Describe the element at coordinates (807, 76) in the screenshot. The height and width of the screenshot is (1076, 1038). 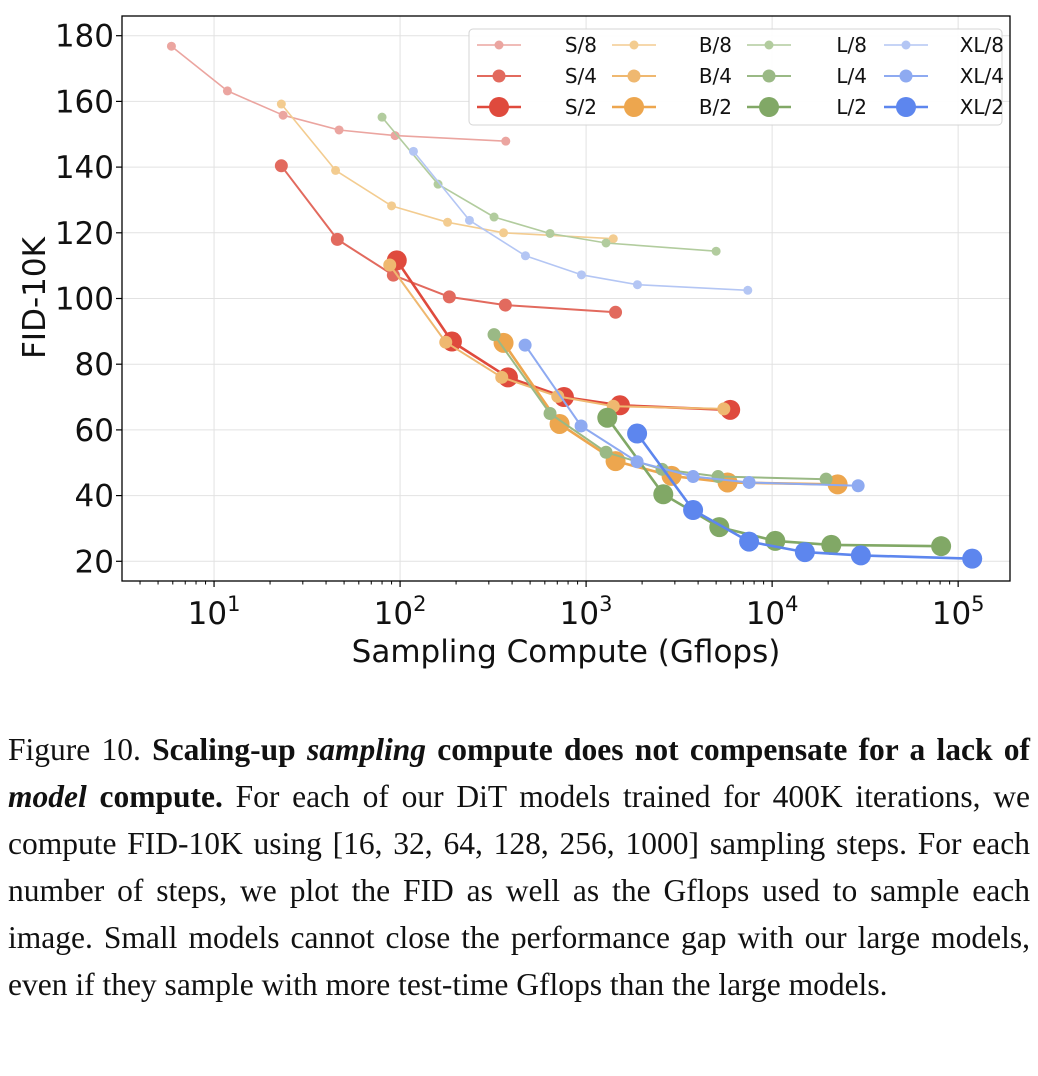
I see `legend-item: L/4` at that location.